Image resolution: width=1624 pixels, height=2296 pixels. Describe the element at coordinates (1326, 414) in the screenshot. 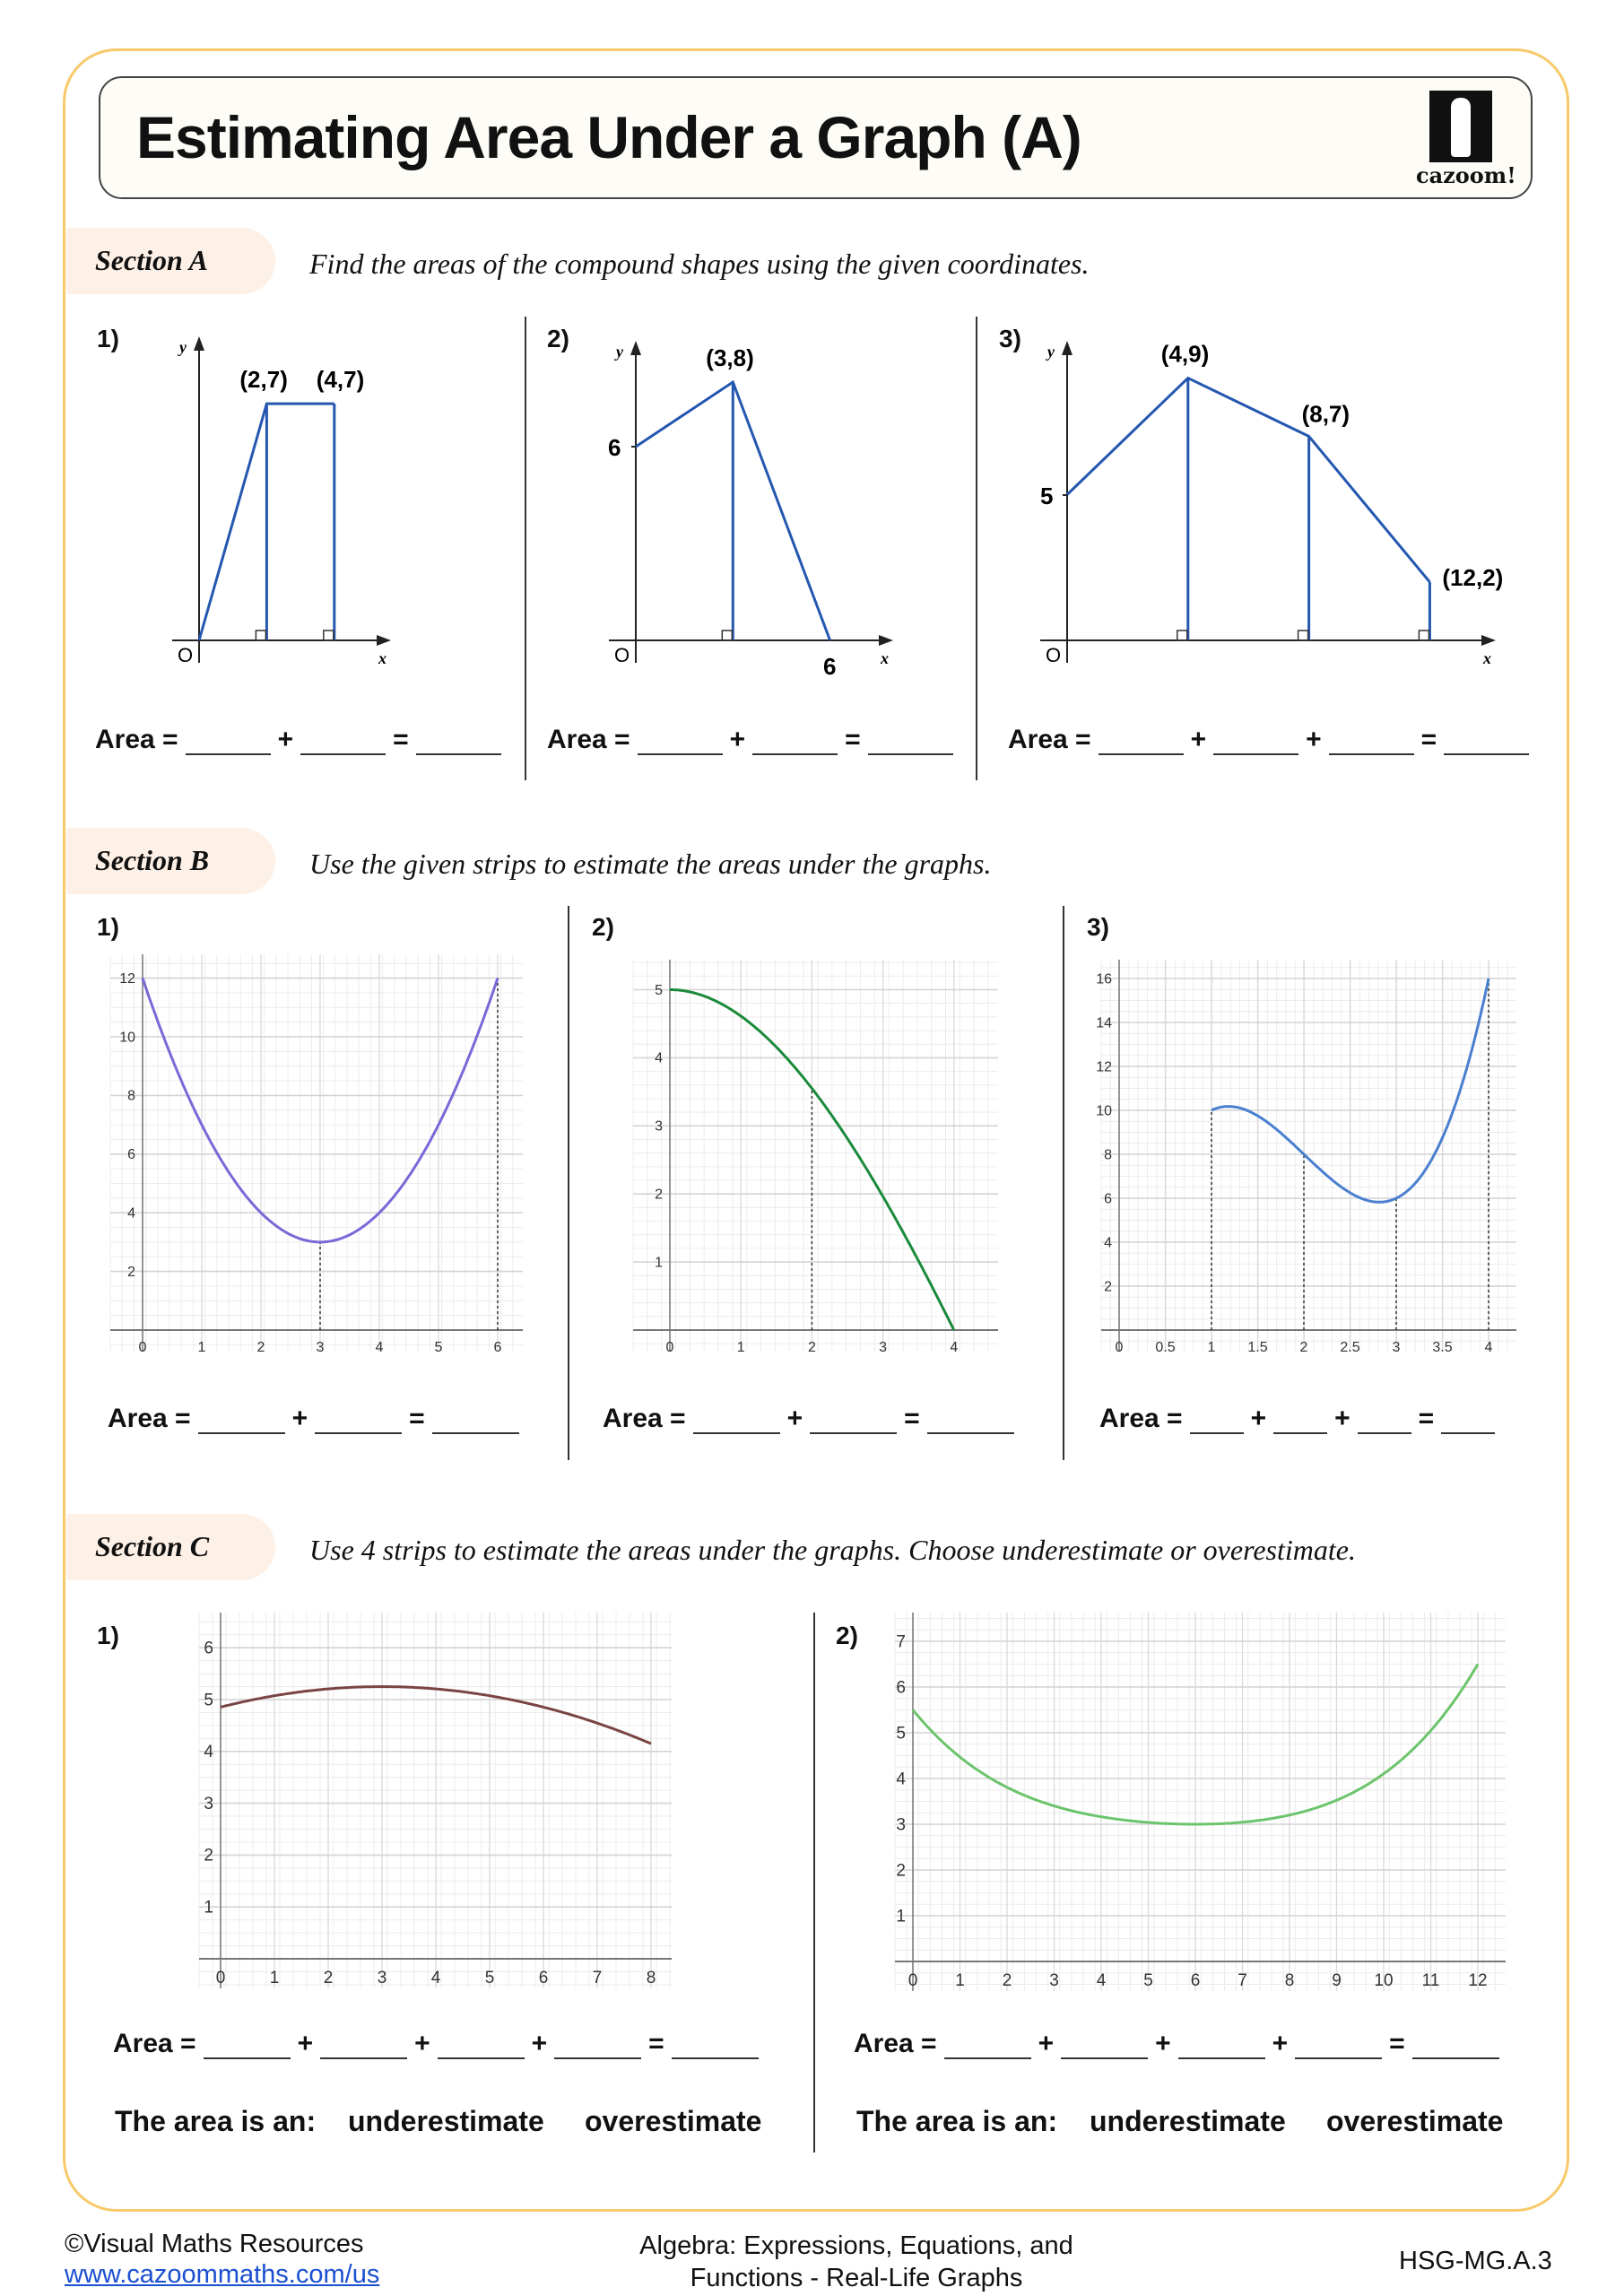

I see `coordinate-label: (8,7)` at that location.